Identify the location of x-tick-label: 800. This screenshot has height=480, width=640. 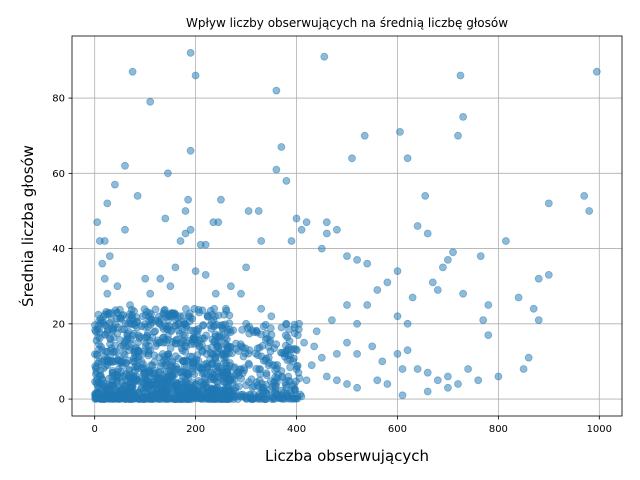
(498, 429).